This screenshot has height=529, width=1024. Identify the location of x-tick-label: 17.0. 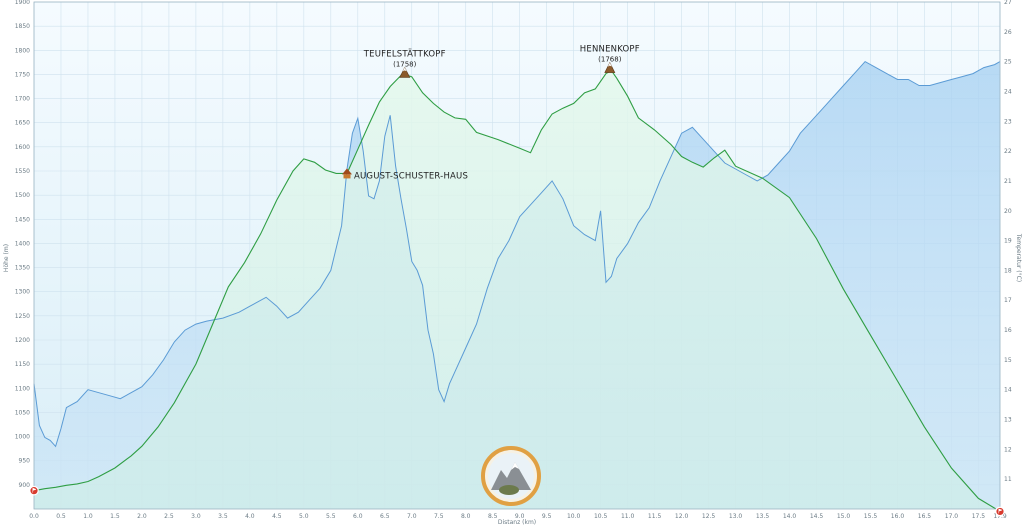
(952, 516).